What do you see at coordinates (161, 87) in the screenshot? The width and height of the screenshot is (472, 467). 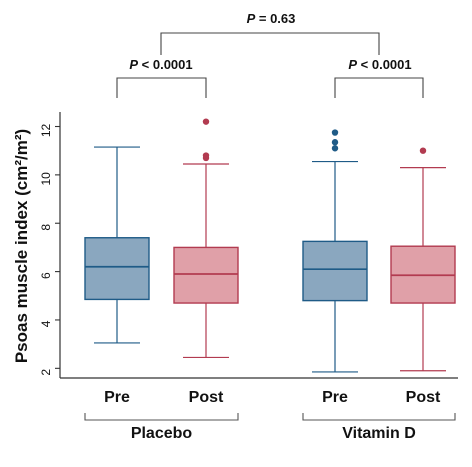 I see `placebo-significance-bracket` at bounding box center [161, 87].